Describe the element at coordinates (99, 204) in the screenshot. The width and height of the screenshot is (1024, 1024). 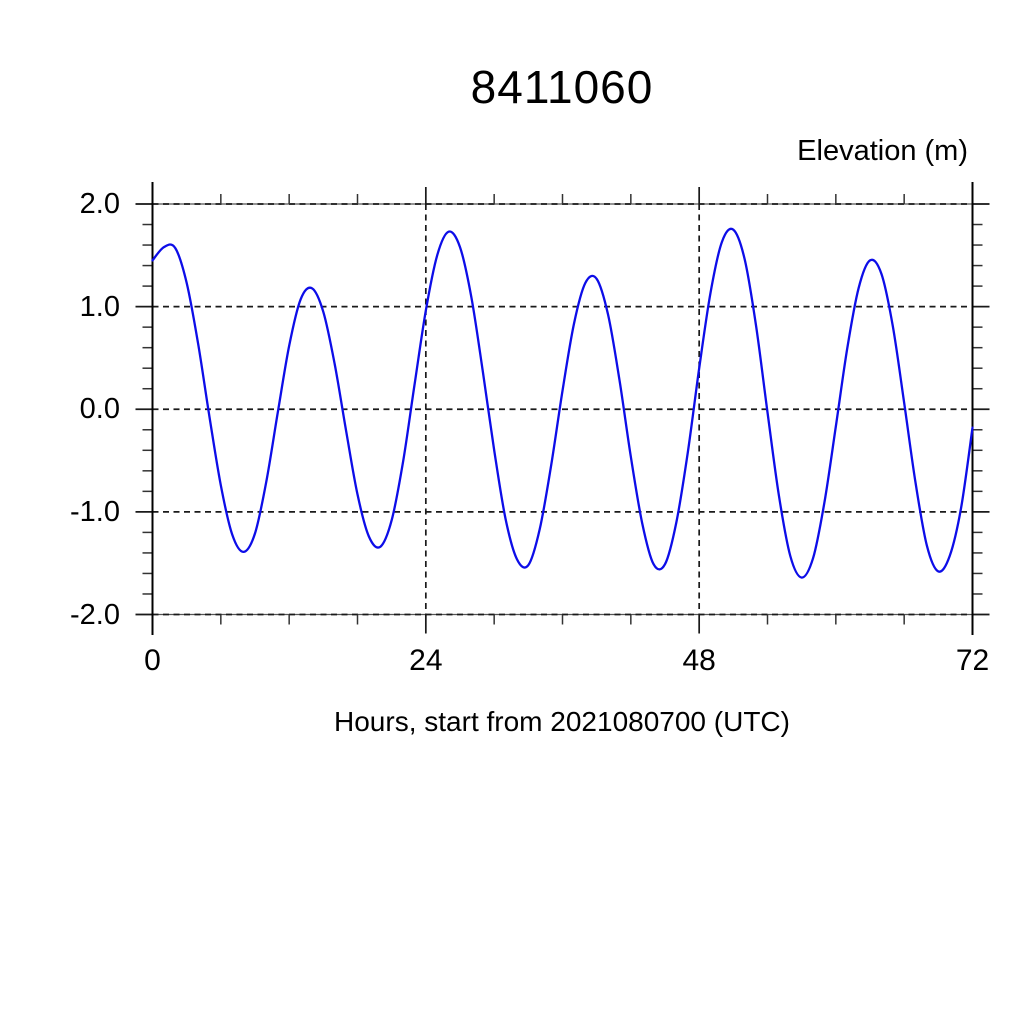
I see `y-tick-label-2.0: 2.0` at that location.